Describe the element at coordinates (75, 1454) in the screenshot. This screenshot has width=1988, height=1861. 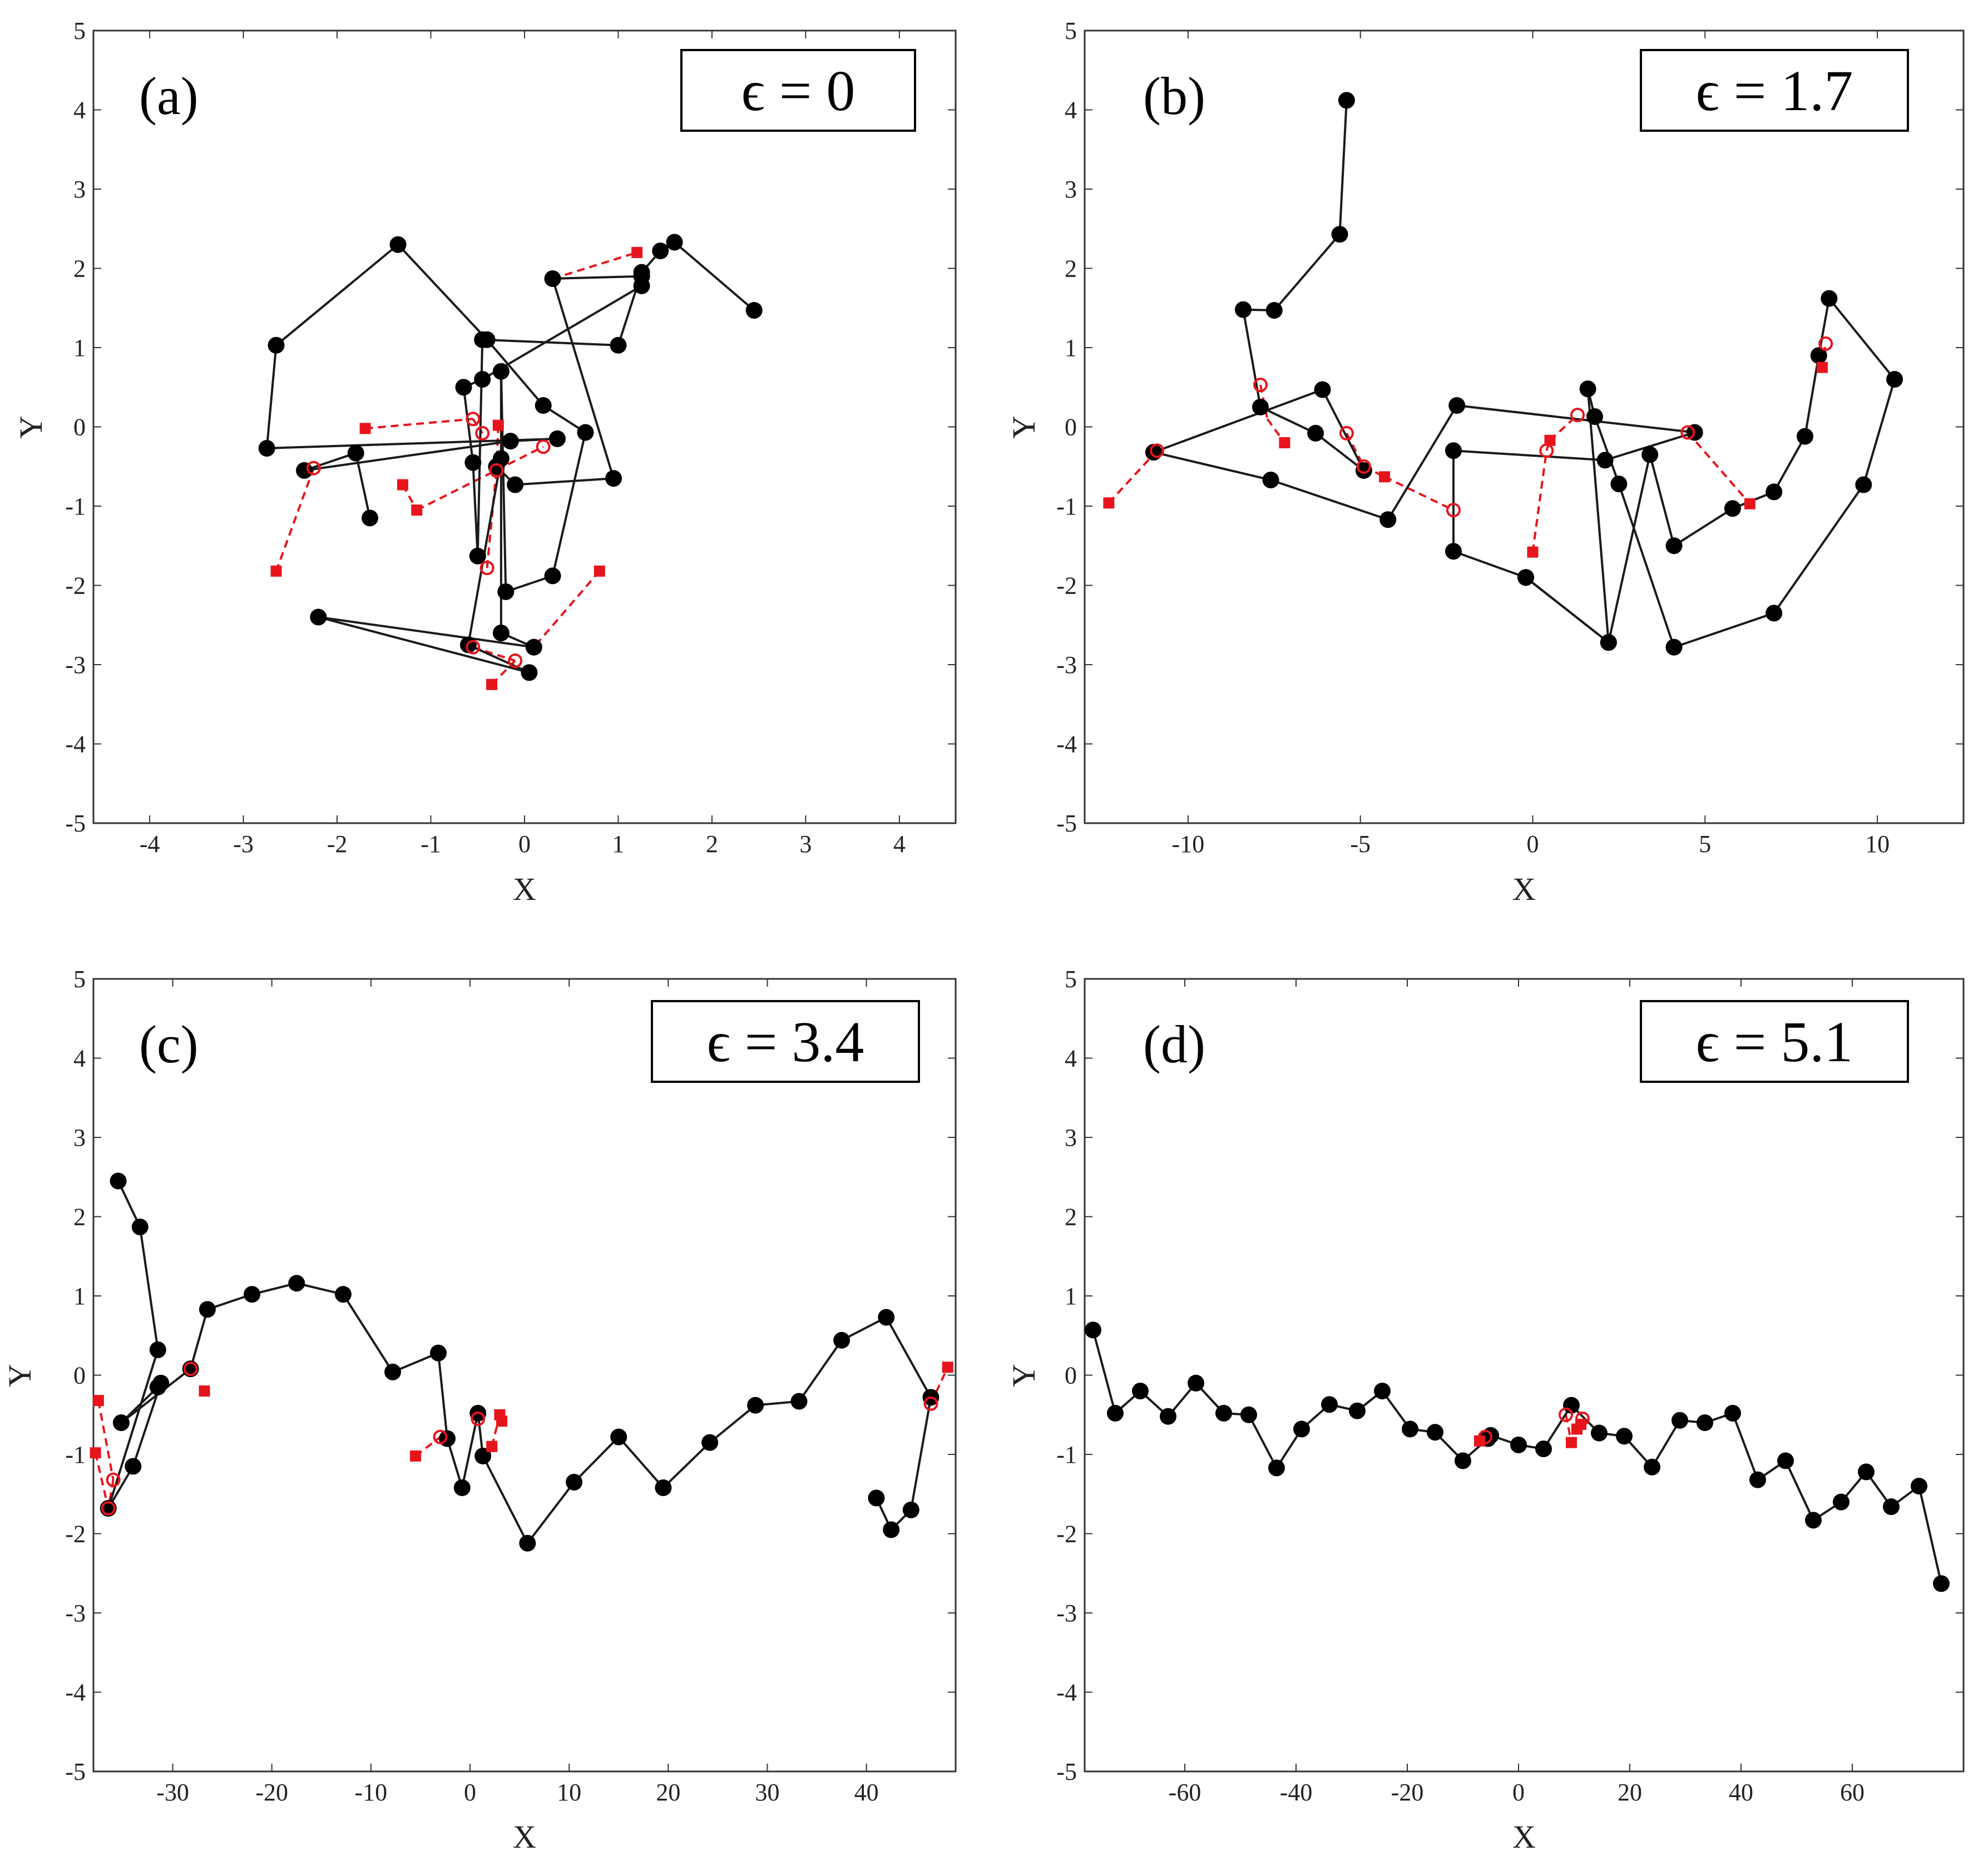
I see `y-tick-label: -1` at that location.